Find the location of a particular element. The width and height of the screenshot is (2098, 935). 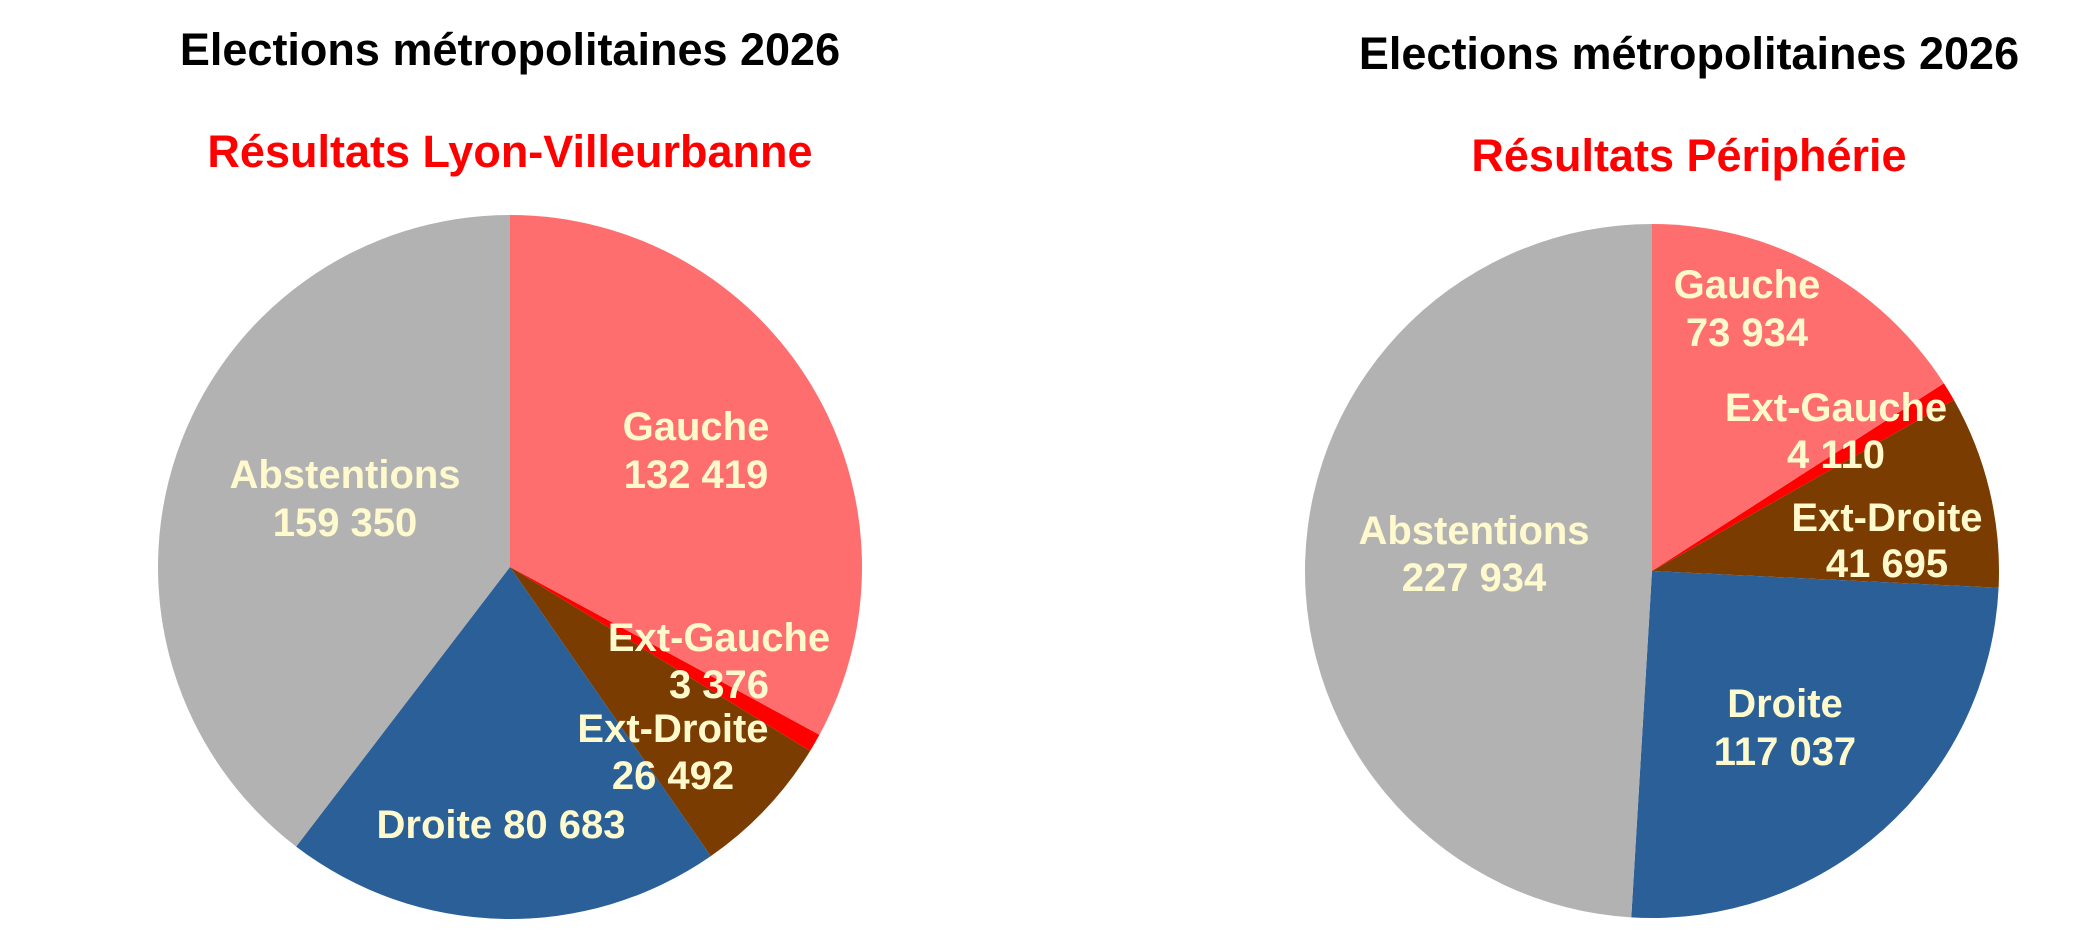

data-label-gauche: Gauche 132 419 is located at coordinates (696, 451).